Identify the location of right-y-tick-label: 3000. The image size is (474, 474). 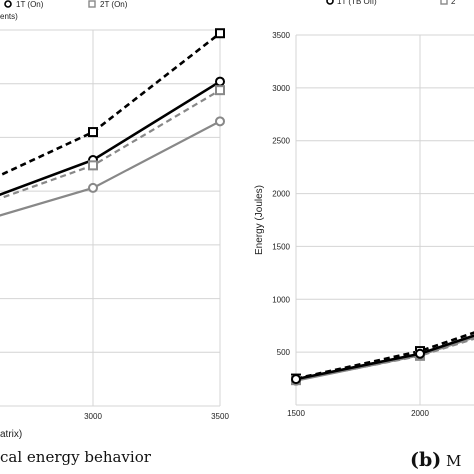
(281, 88).